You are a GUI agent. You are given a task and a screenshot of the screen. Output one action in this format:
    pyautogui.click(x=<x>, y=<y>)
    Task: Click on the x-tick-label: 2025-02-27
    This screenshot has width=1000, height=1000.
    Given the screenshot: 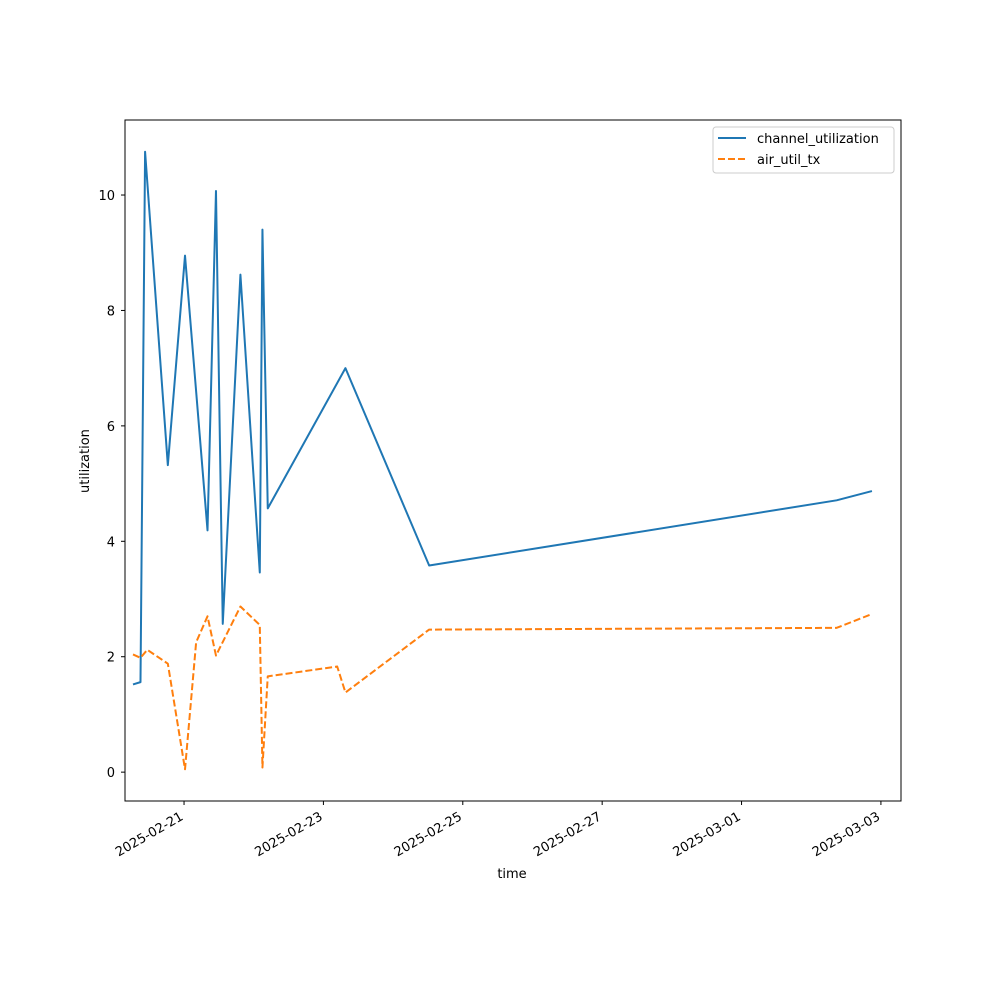 What is the action you would take?
    pyautogui.click(x=567, y=834)
    